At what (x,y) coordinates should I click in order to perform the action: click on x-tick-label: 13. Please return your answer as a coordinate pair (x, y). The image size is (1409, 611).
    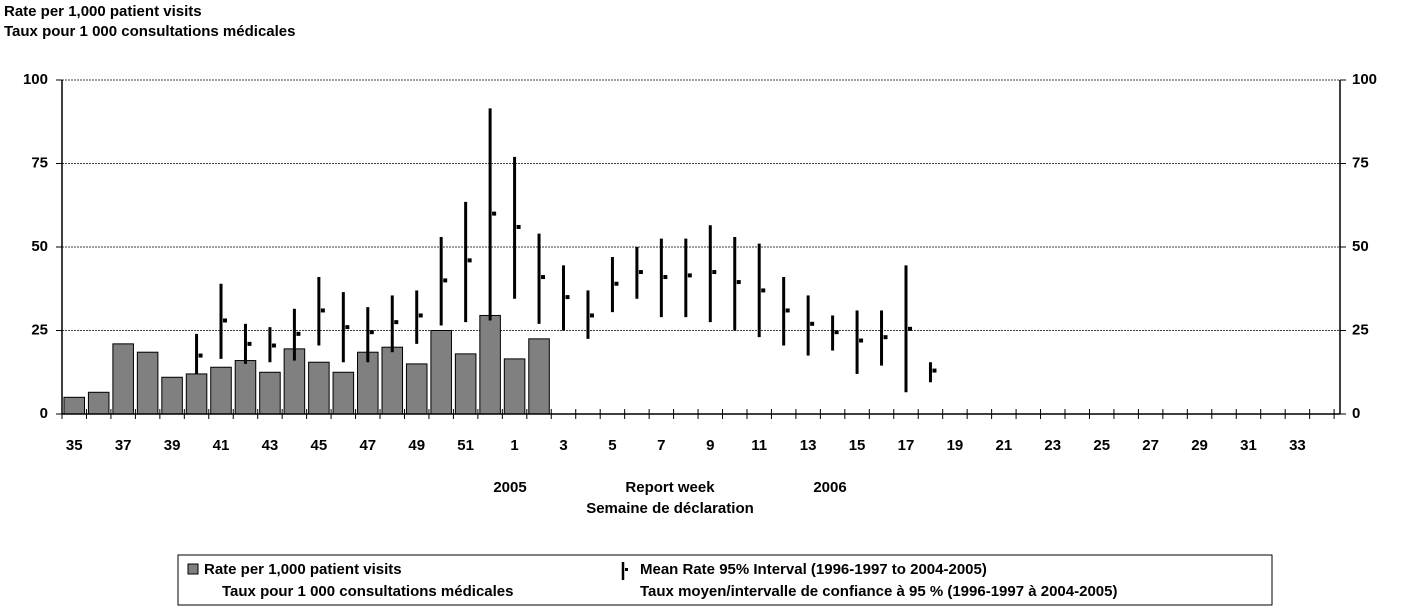
    Looking at the image, I should click on (808, 445).